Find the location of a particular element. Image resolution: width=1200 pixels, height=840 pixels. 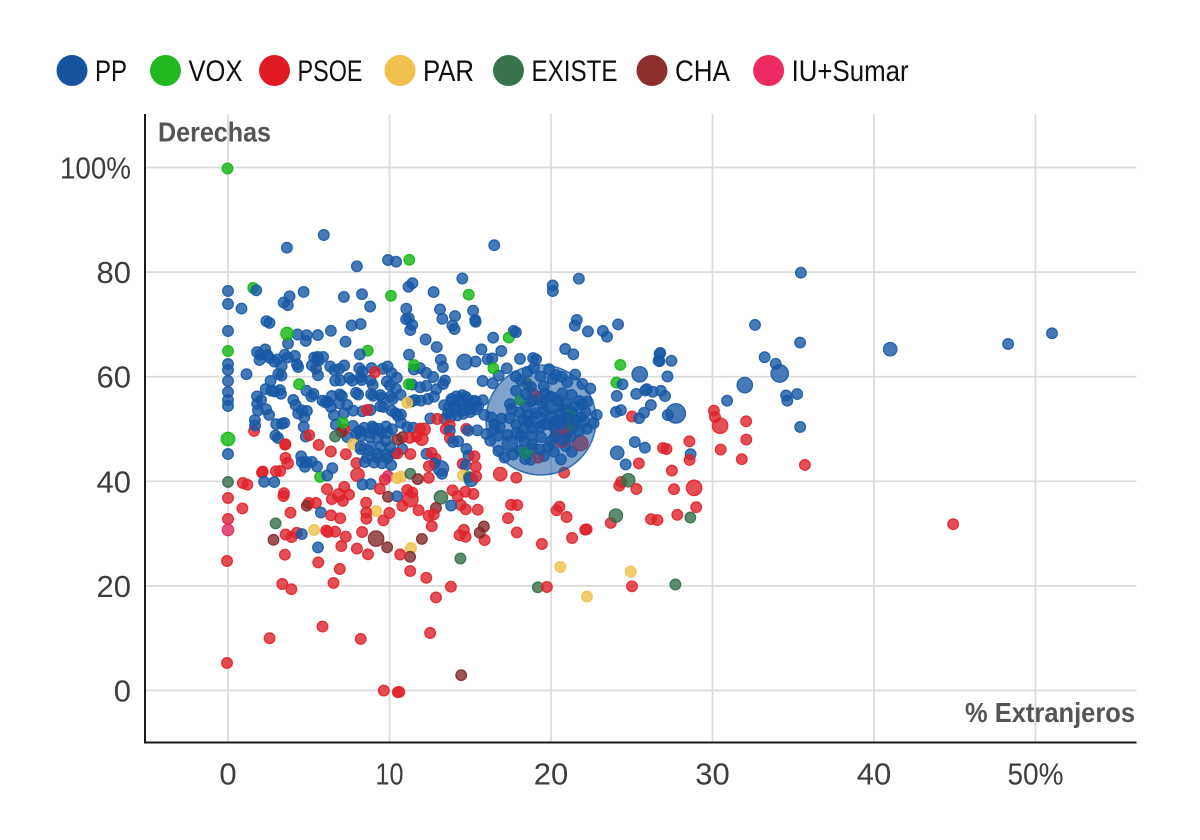

svg-text: PAR is located at coordinates (448, 71).